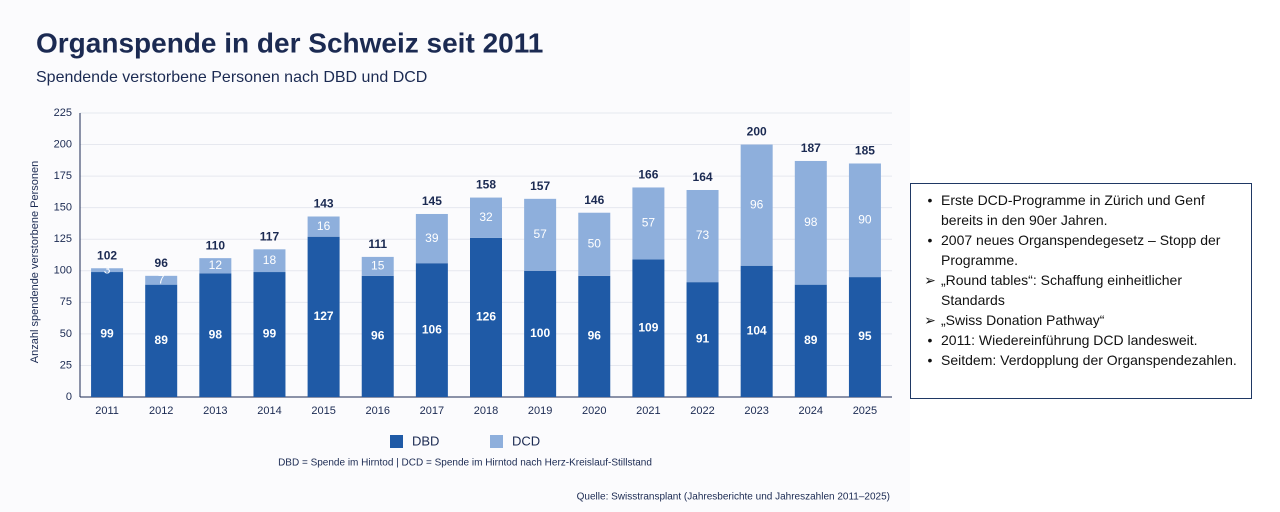  Describe the element at coordinates (648, 411) in the screenshot. I see `x-tick-label: 2021` at that location.